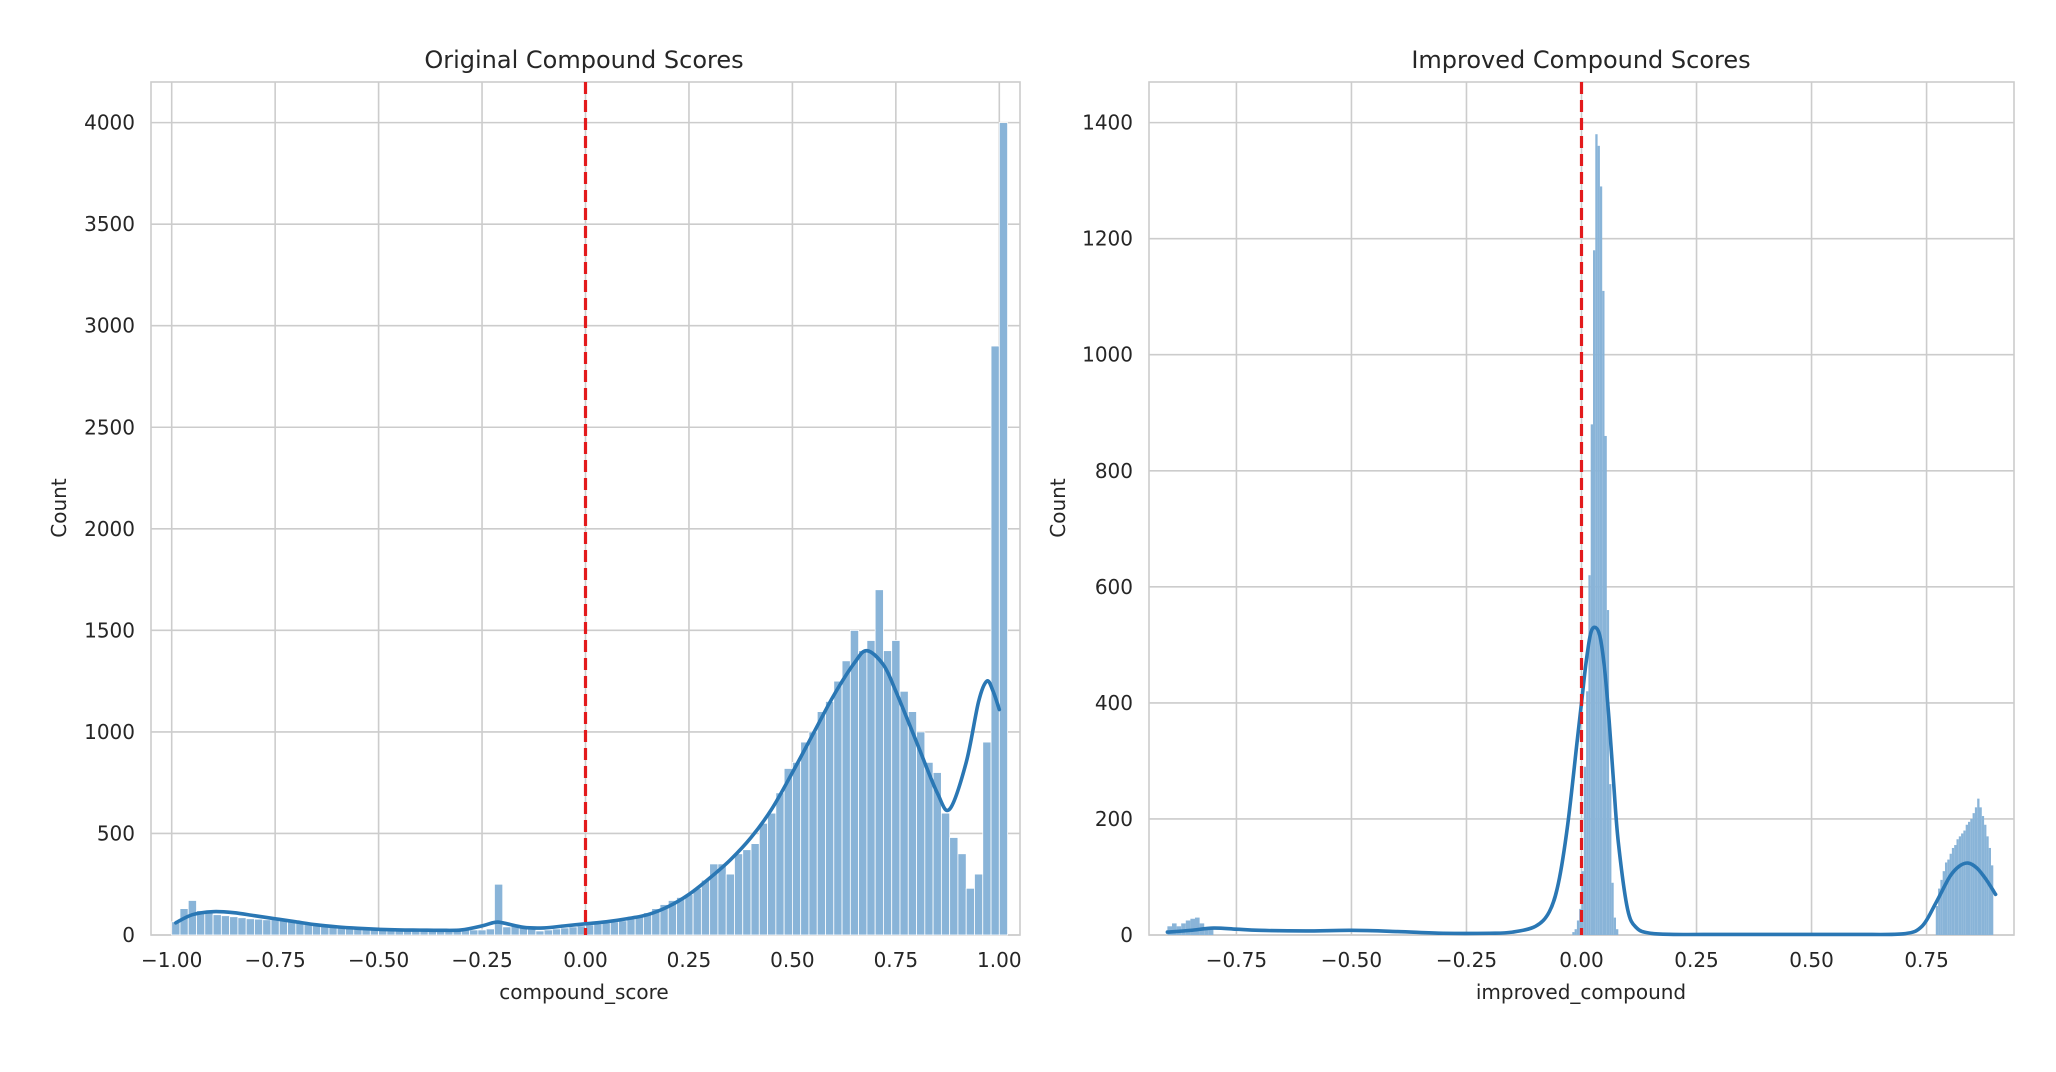 This screenshot has height=1072, width=2056. I want to click on chart-title: Improved Compound Scores, so click(1580, 60).